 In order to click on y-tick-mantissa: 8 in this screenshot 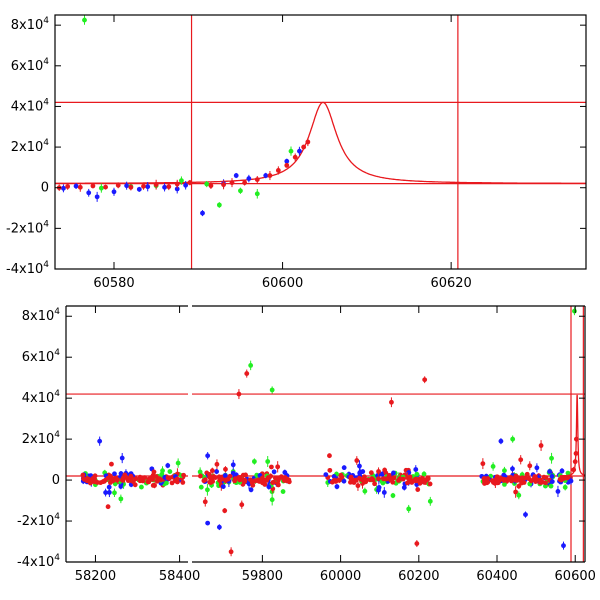, I will do `click(15, 25)`.